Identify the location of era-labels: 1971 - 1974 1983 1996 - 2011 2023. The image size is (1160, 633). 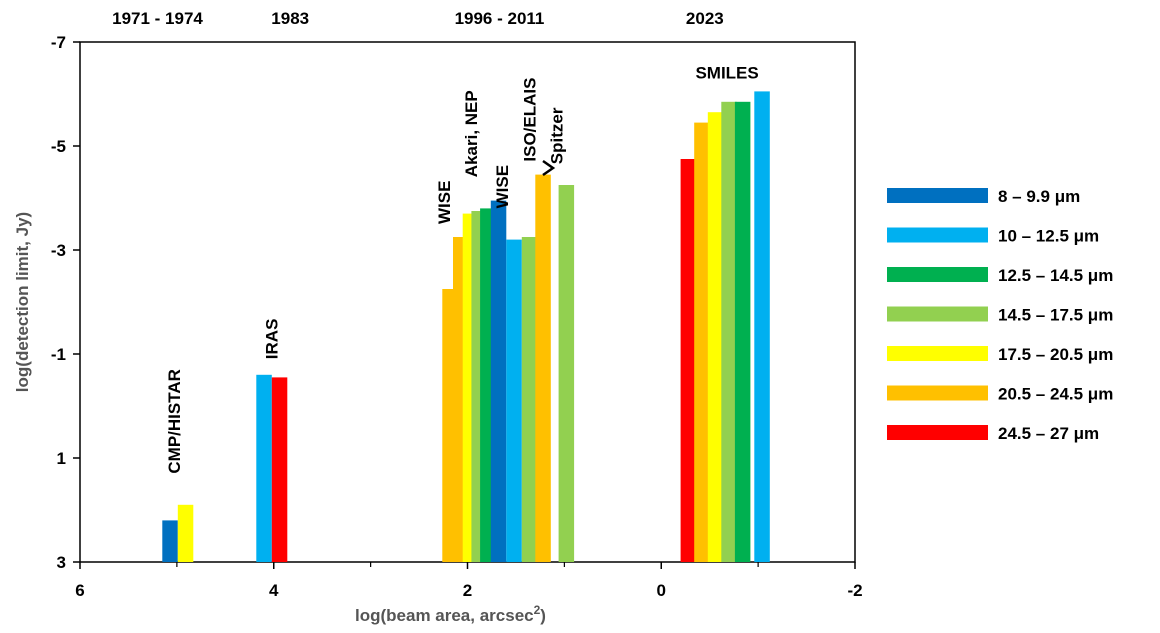
(418, 18).